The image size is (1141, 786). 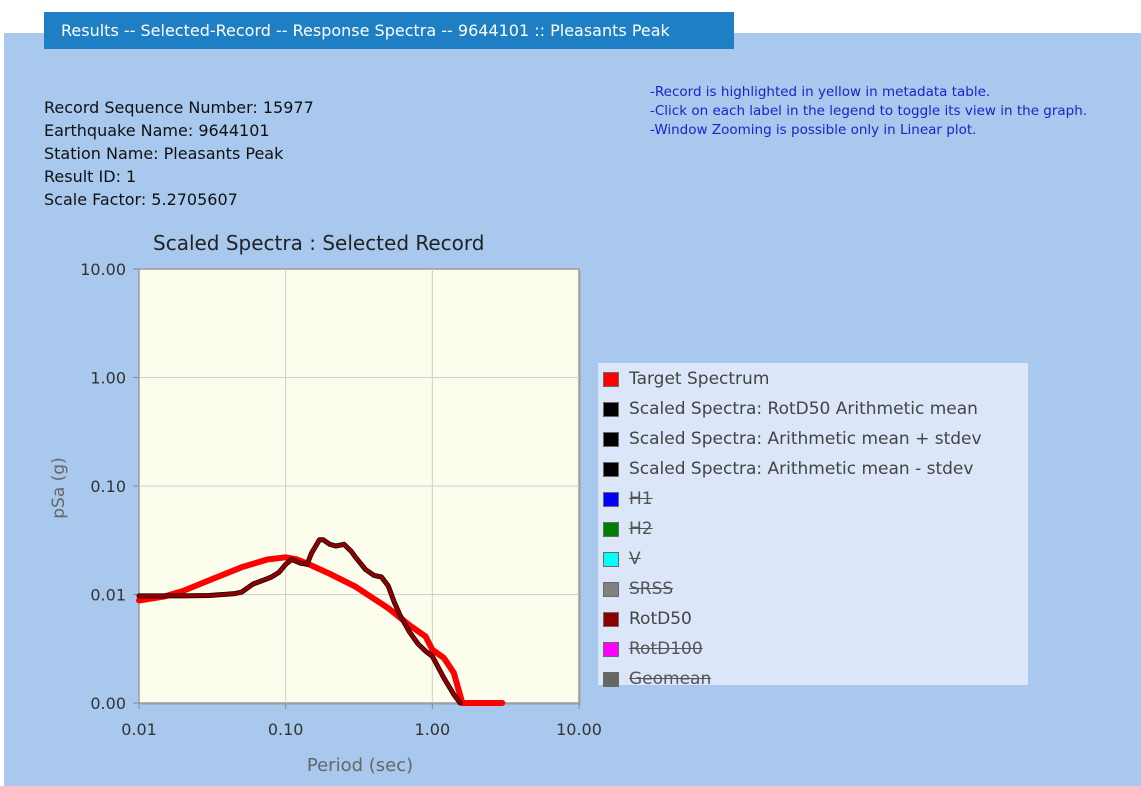 I want to click on series-line-target-spectrum, so click(x=321, y=630).